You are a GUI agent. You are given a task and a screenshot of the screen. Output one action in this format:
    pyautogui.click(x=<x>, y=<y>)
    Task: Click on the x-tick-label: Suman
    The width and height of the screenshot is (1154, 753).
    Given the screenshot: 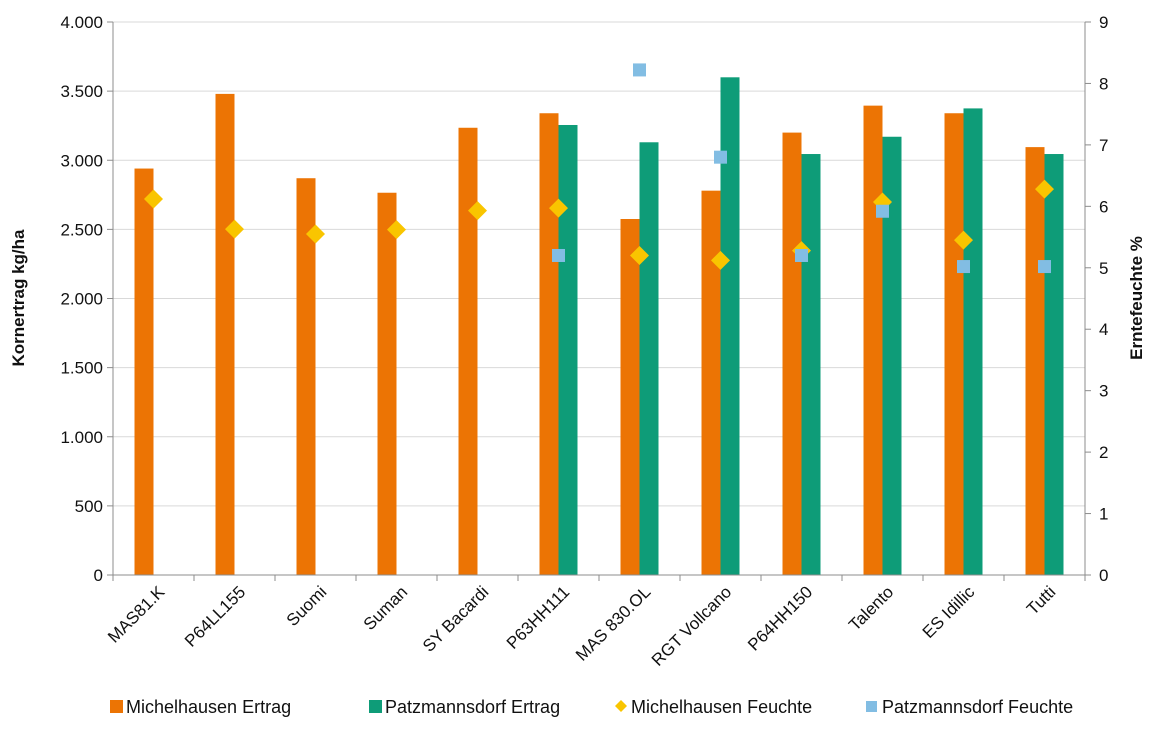 What is the action you would take?
    pyautogui.click(x=386, y=608)
    